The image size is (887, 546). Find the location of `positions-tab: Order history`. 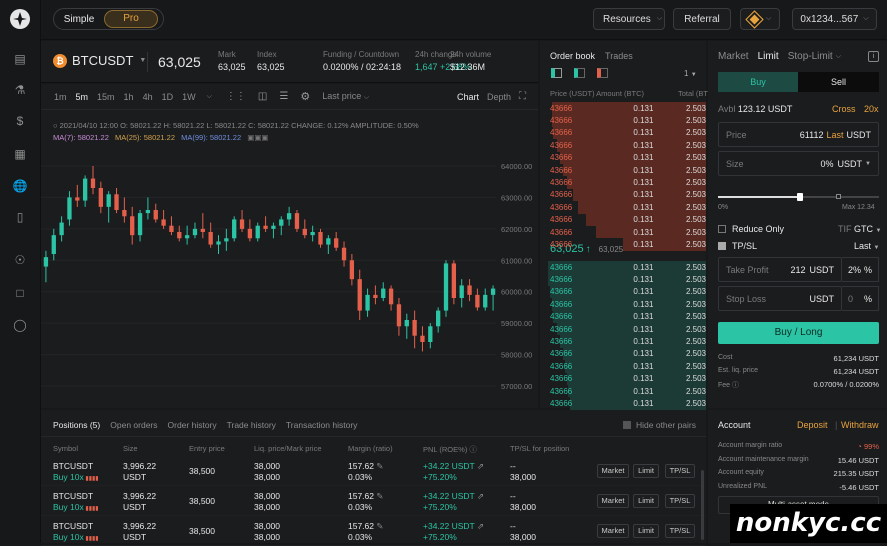

positions-tab: Order history is located at coordinates (192, 425).